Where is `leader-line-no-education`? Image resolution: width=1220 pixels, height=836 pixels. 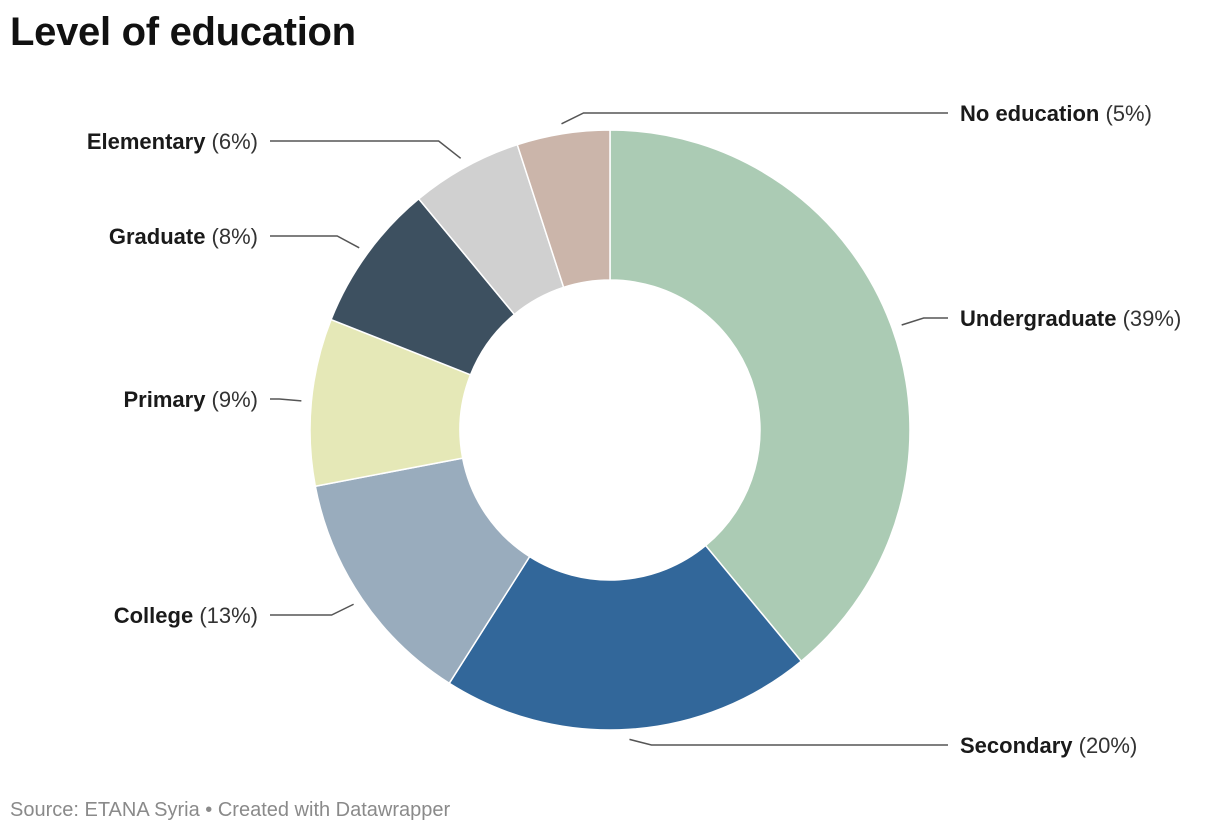
leader-line-no-education is located at coordinates (754, 118).